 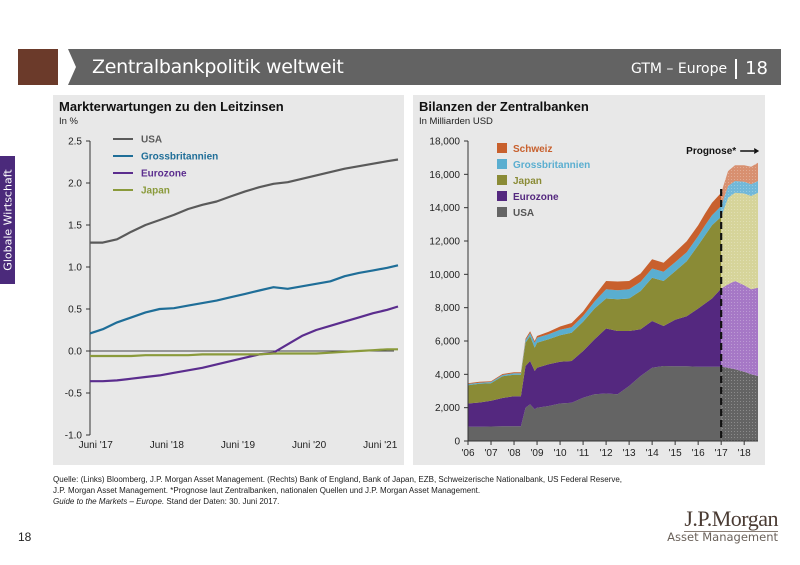 I want to click on y-tick-label: 4,000, so click(x=447, y=375).